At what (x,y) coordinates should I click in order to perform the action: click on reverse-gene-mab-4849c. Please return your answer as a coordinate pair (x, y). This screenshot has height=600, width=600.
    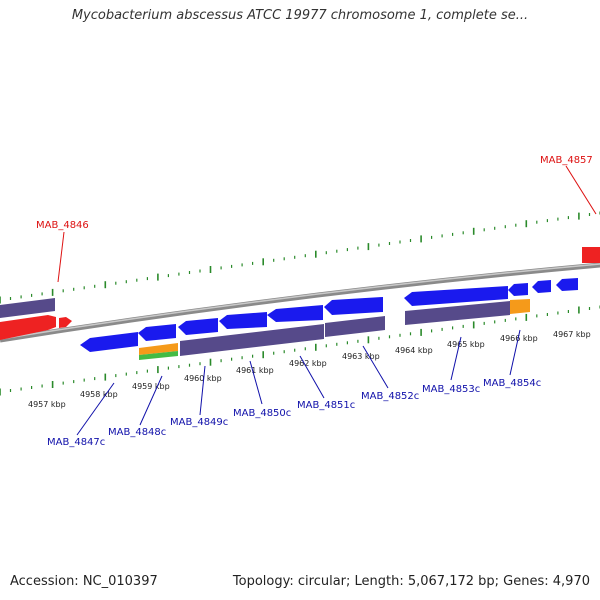
    Looking at the image, I should click on (198, 326).